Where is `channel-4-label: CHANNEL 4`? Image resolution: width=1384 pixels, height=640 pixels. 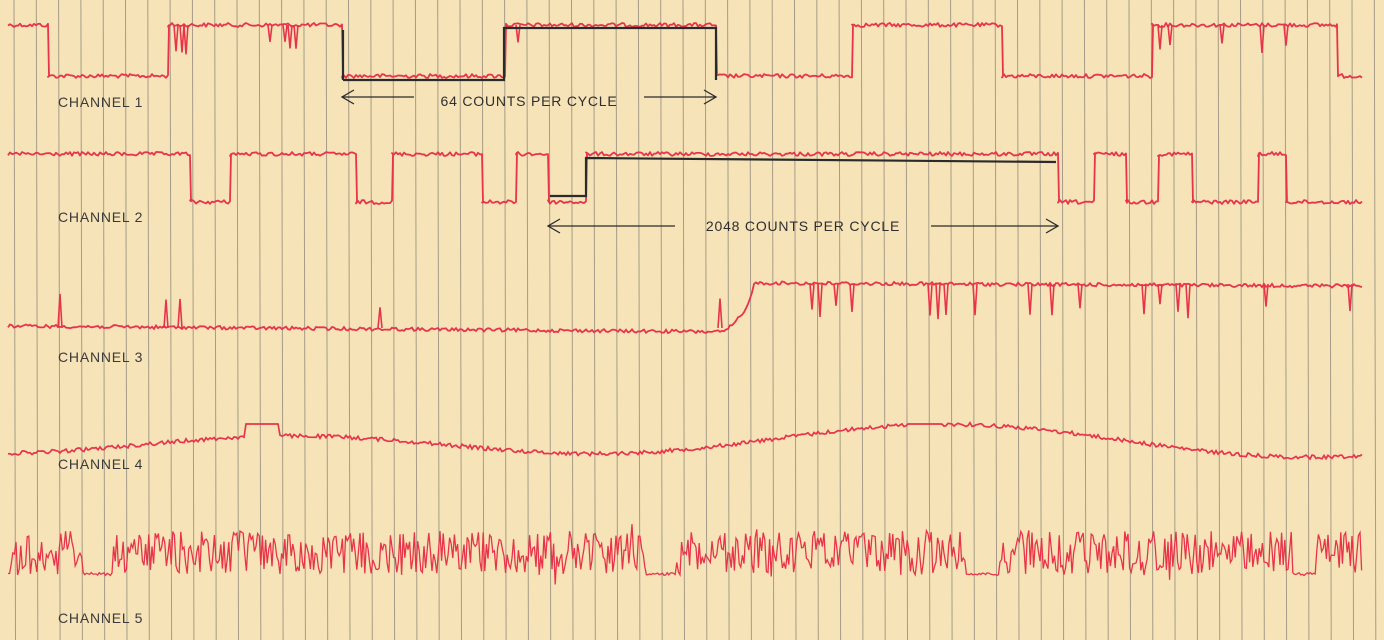 channel-4-label: CHANNEL 4 is located at coordinates (100, 464).